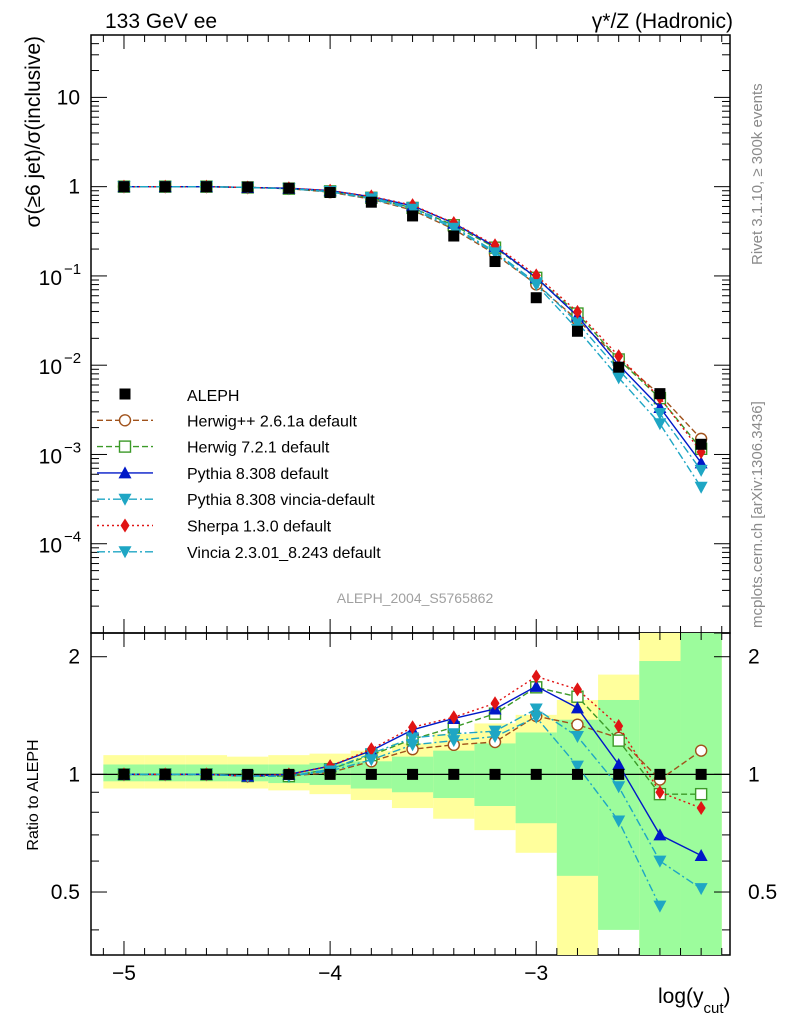 This screenshot has width=786, height=1024. What do you see at coordinates (72, 447) in the screenshot?
I see `y-tick-label-main-exponent: −3` at bounding box center [72, 447].